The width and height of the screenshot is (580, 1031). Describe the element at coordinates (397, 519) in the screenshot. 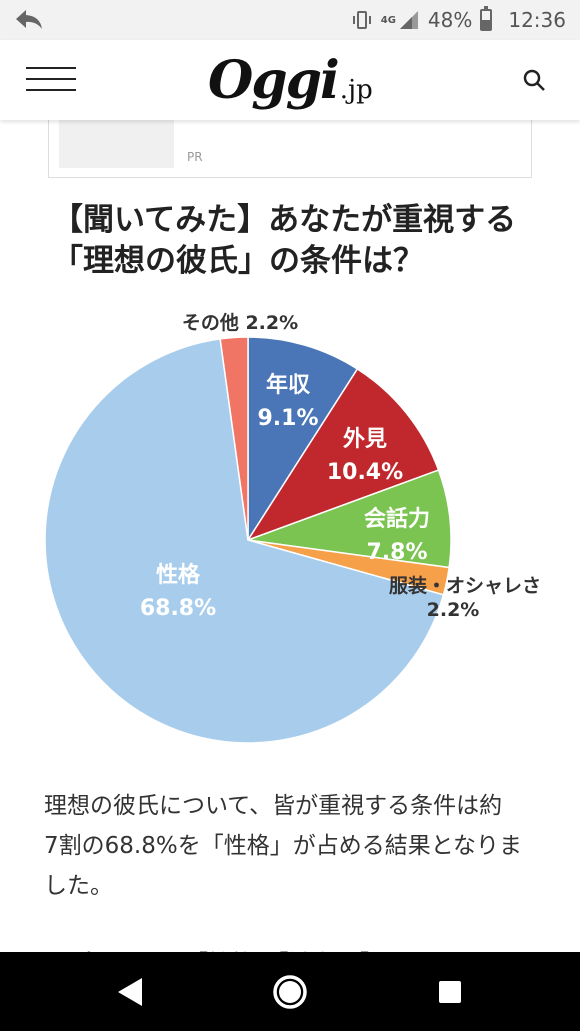

I see `pie-label-name-2: 会話力` at that location.